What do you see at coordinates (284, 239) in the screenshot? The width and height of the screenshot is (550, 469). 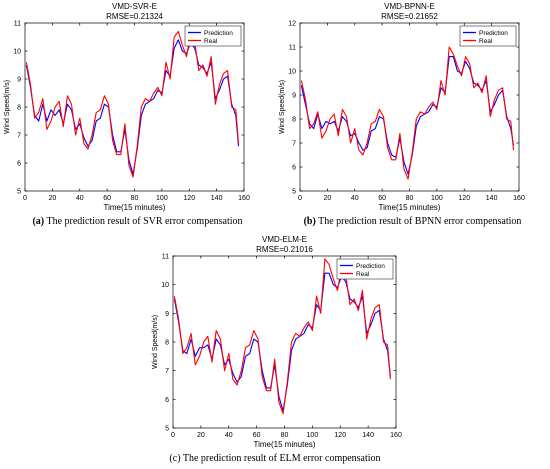 I see `chart-title: VMD-ELM-E` at bounding box center [284, 239].